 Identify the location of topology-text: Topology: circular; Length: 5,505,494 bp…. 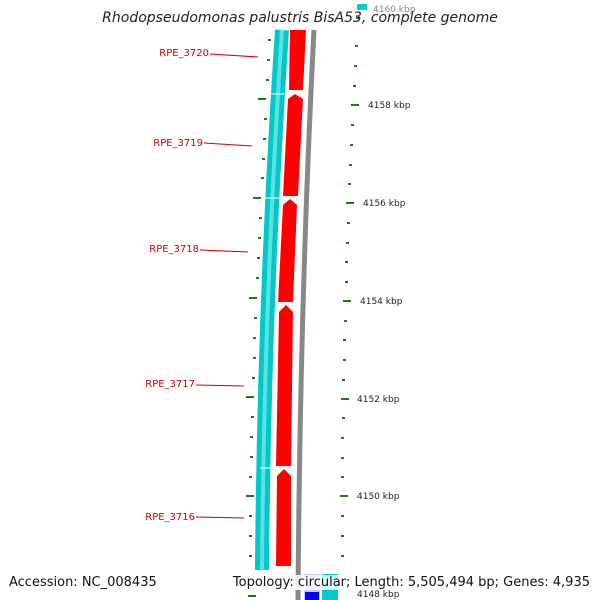
(411, 582).